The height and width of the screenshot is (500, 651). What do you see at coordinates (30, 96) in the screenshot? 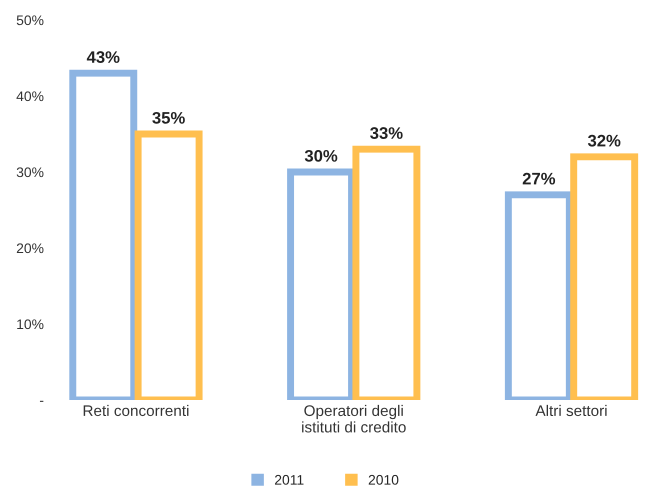
I see `y-tick-label: 40%` at bounding box center [30, 96].